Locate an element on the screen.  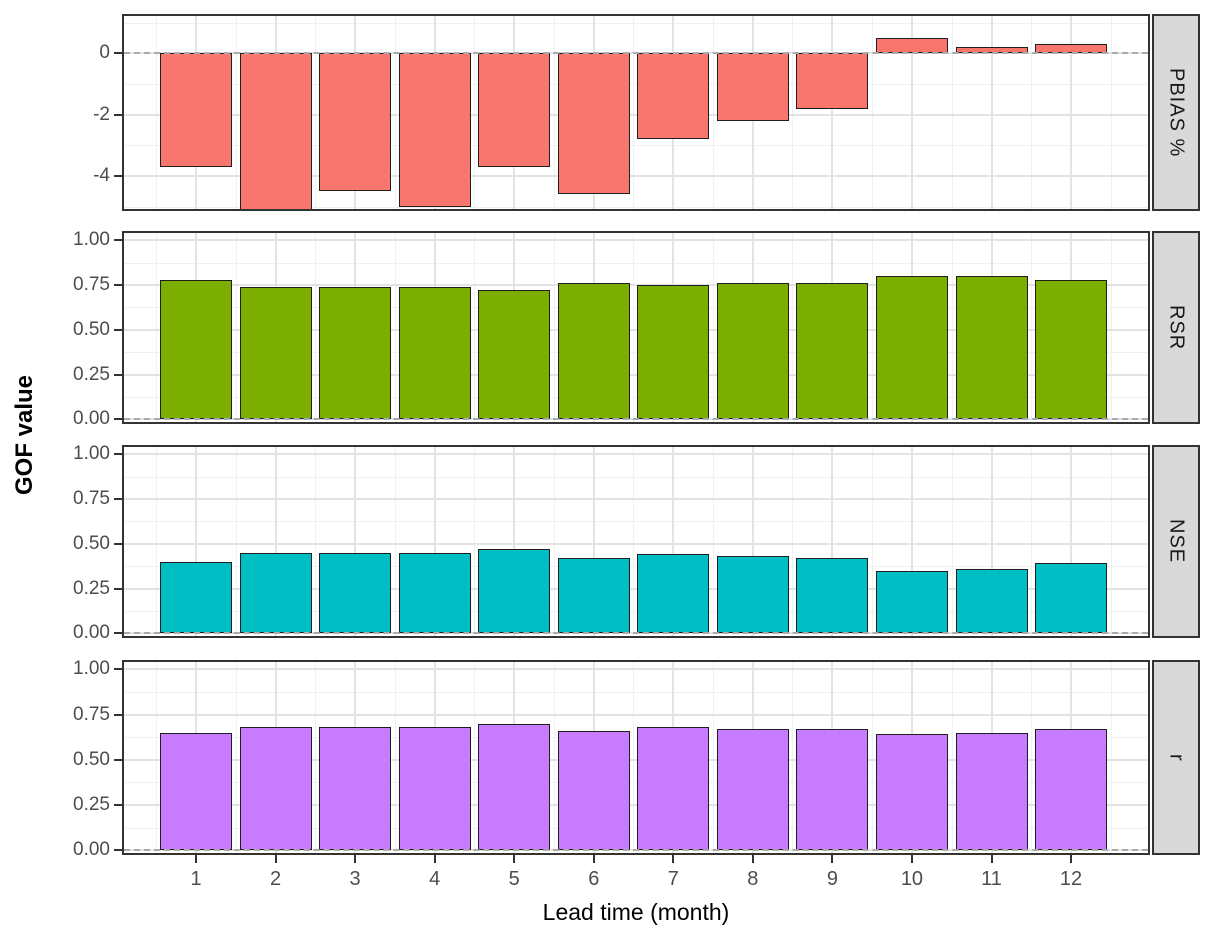
x-tick-label: 5 is located at coordinates (514, 879).